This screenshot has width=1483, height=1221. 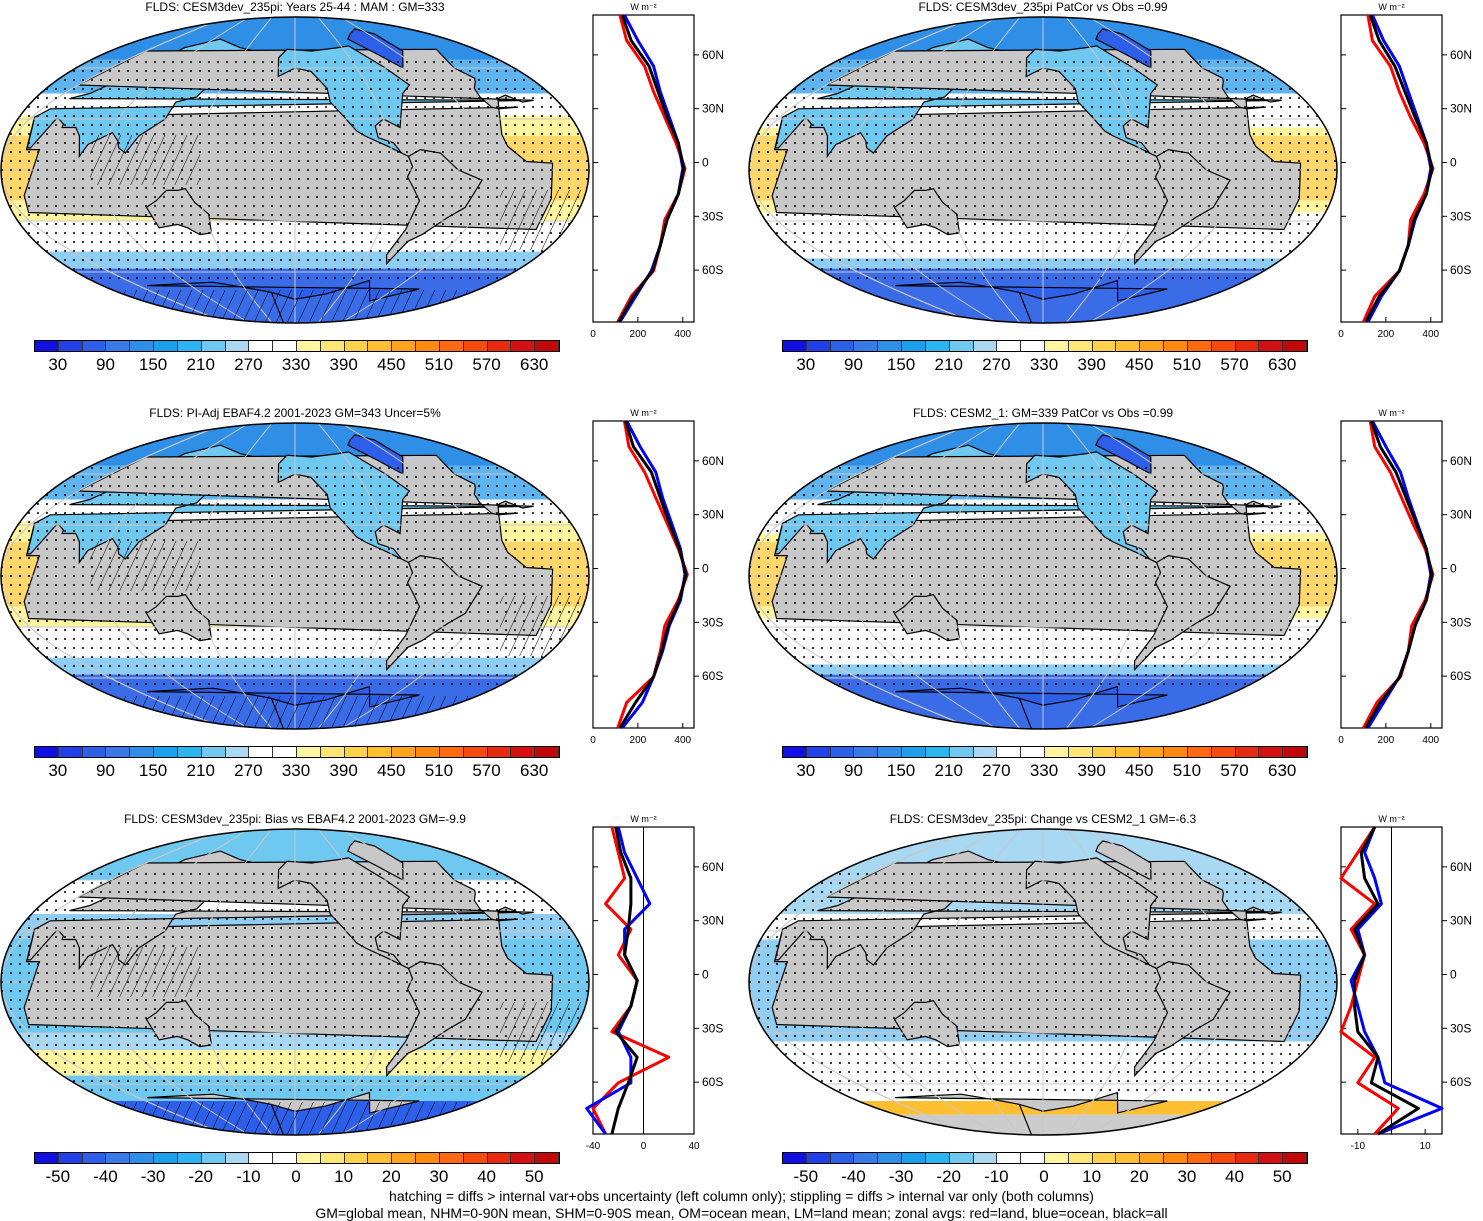 I want to click on zonal-x-tick-label: 0, so click(x=1341, y=334).